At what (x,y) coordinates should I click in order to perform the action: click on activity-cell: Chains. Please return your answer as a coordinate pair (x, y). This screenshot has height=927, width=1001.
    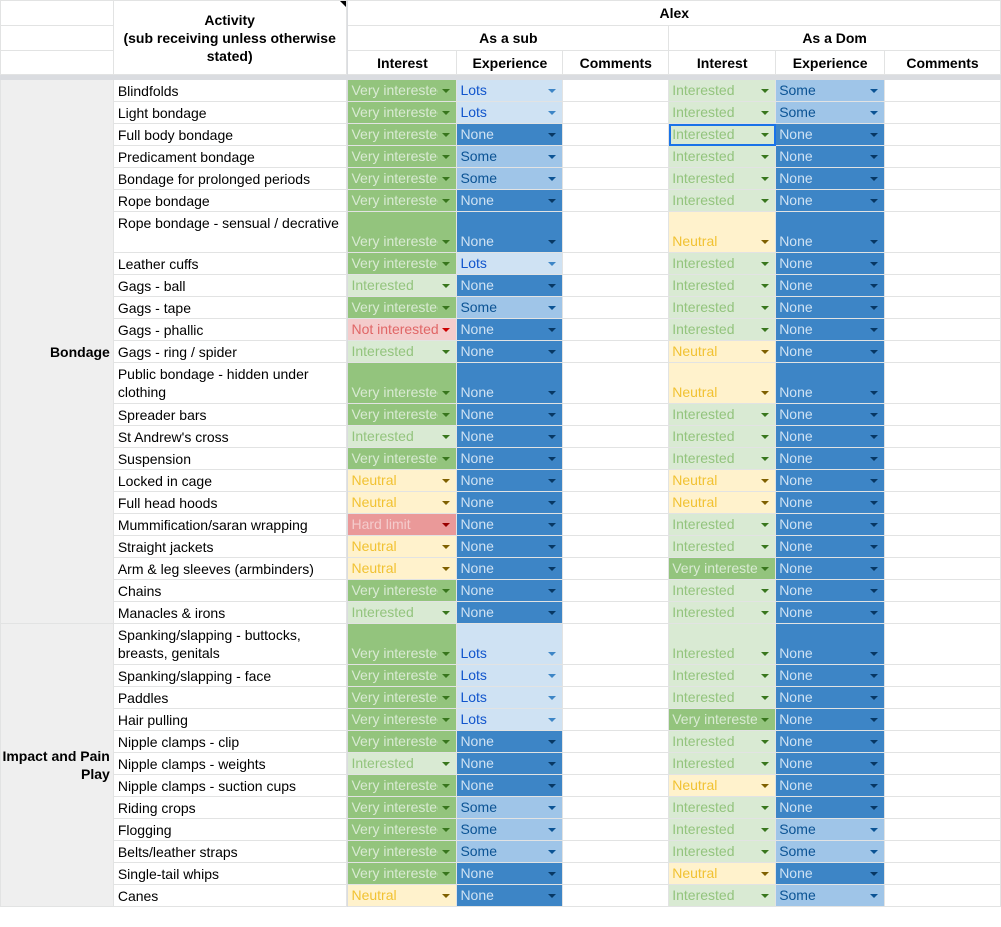
    Looking at the image, I should click on (229, 590).